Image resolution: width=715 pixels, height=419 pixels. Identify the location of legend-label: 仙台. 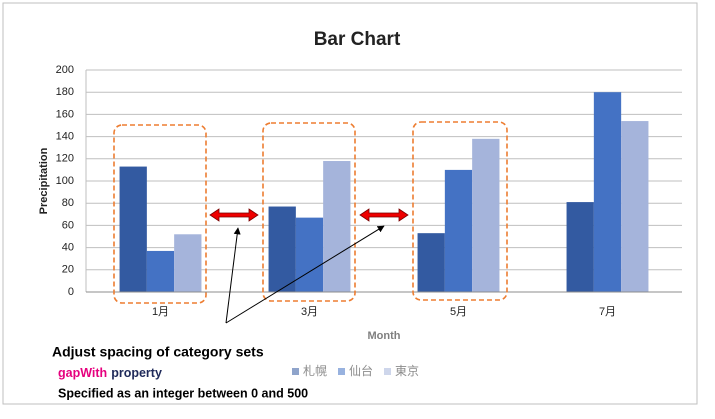
(361, 370).